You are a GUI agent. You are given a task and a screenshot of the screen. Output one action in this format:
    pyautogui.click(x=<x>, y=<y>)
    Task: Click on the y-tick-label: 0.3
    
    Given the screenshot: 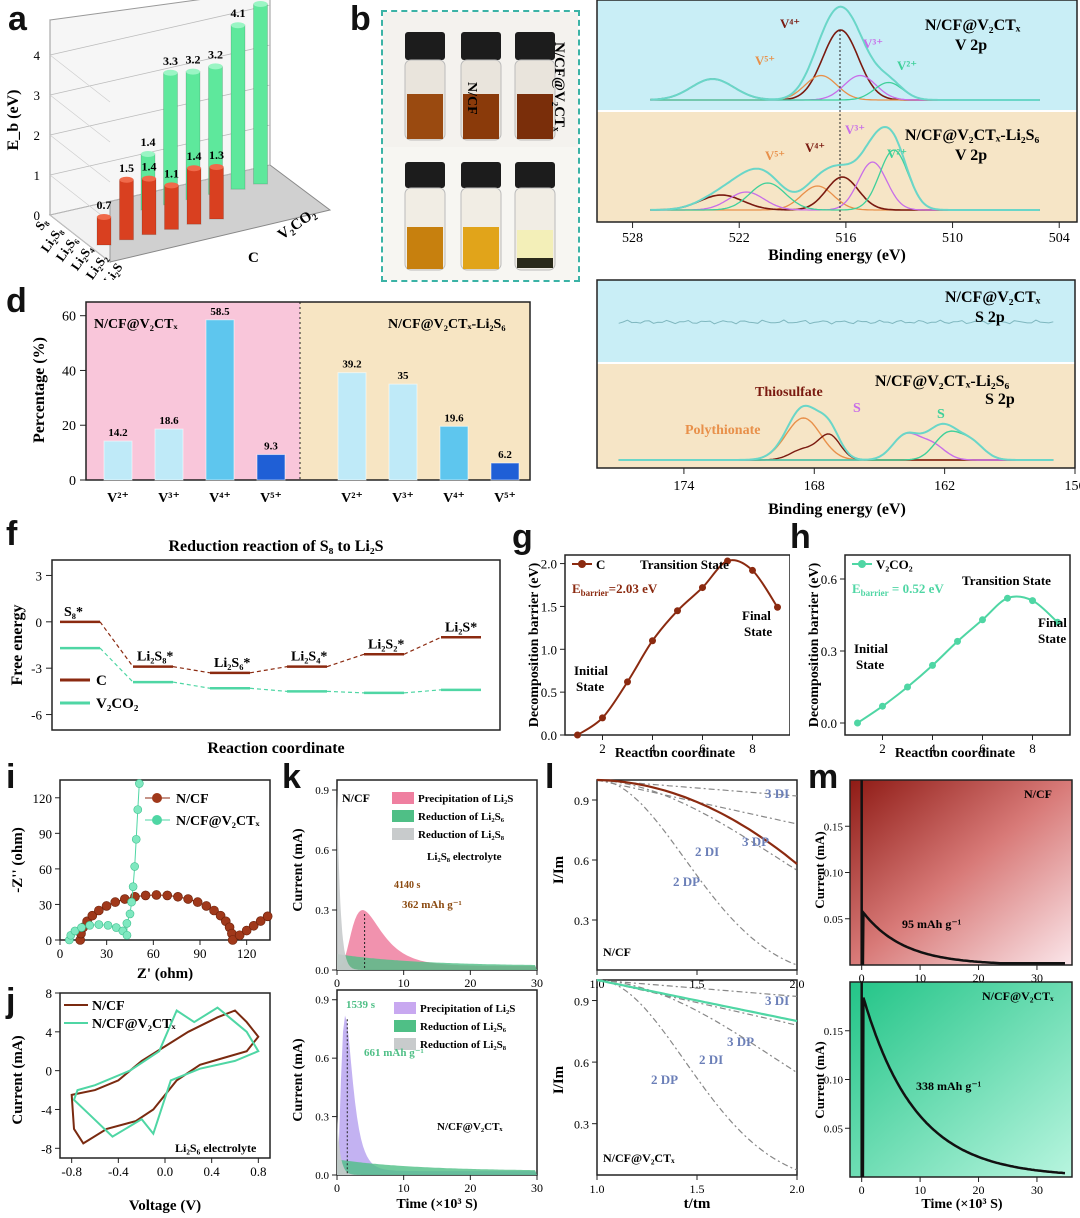 What is the action you would take?
    pyautogui.click(x=581, y=1125)
    